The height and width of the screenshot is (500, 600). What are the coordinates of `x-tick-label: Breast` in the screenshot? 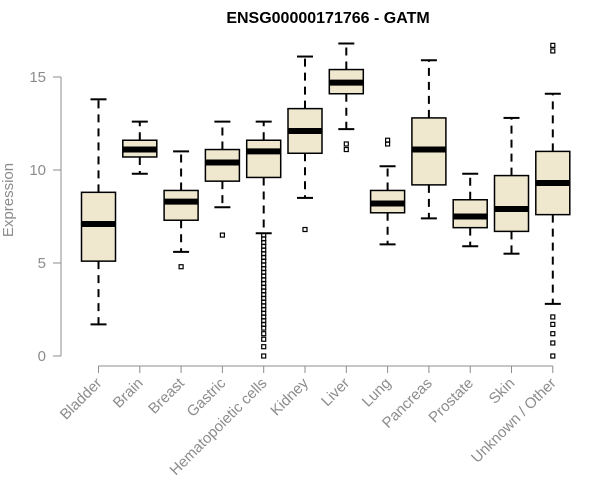 It's located at (166, 395).